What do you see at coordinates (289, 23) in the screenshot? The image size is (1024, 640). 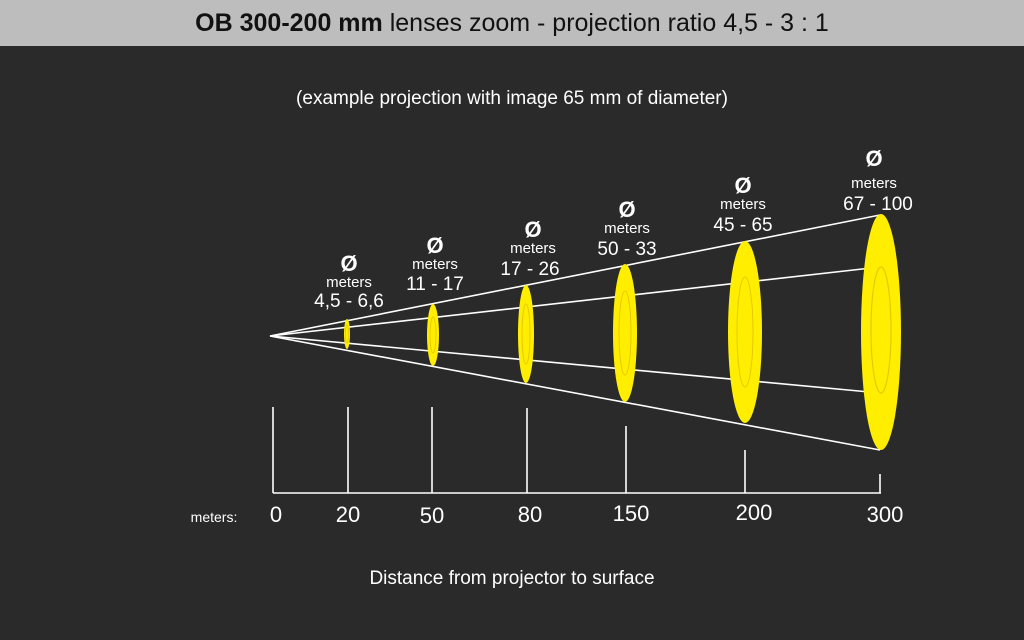 I see `title-bold: OB 300-200 mm` at bounding box center [289, 23].